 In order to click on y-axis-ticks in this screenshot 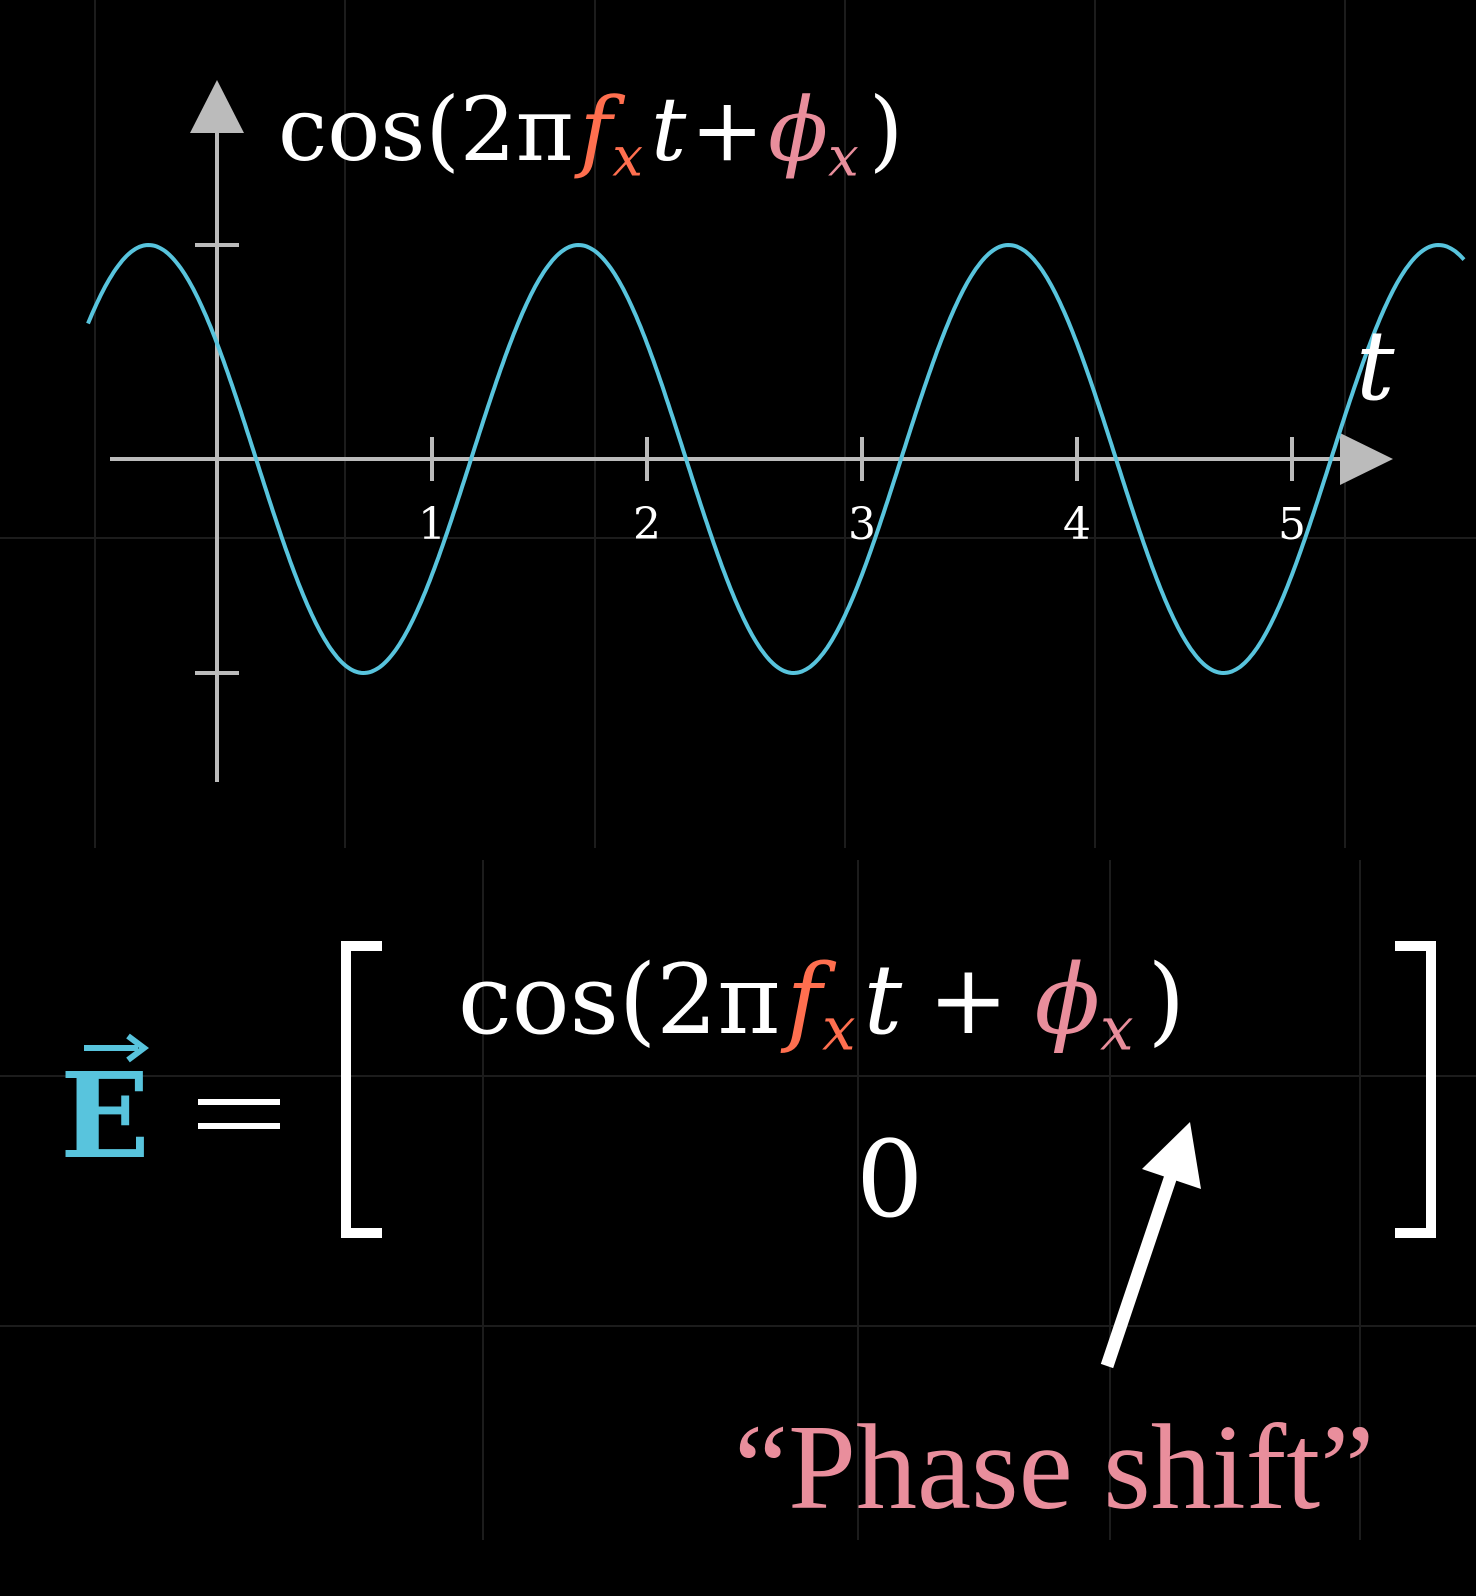, I will do `click(217, 459)`.